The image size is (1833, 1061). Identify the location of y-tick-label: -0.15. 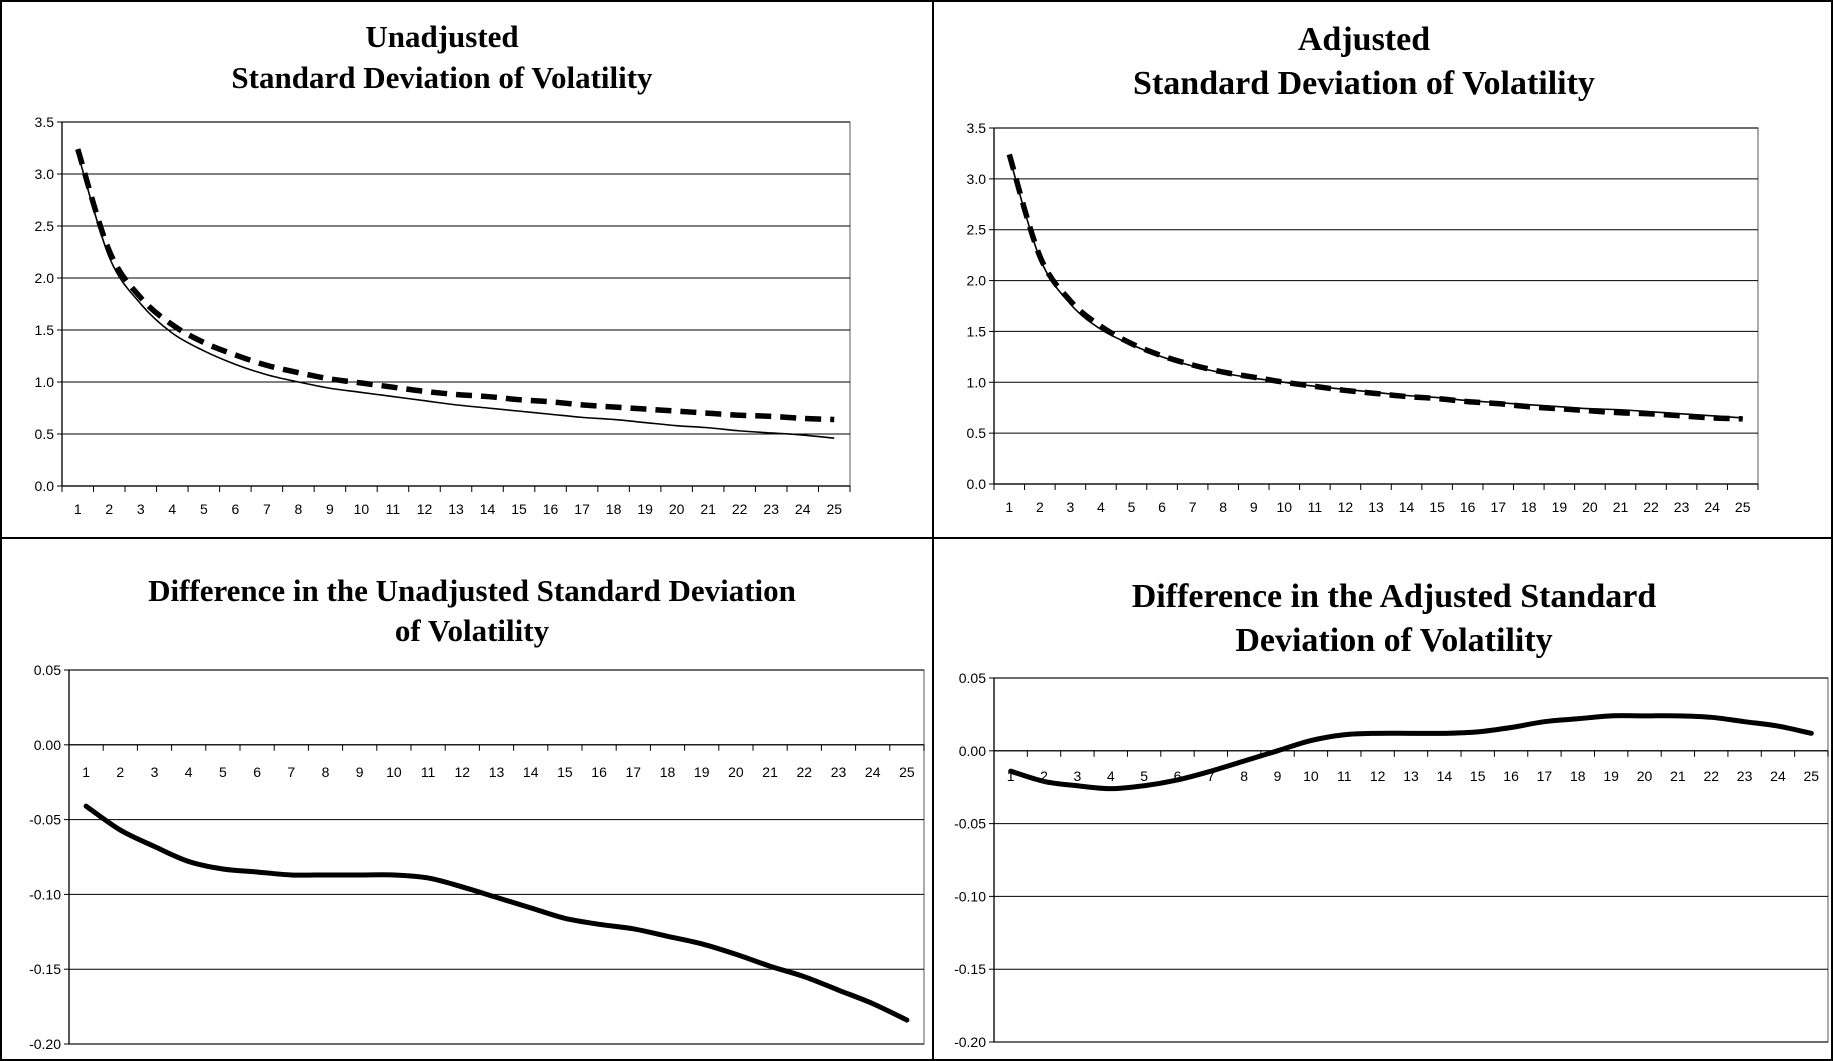
(970, 969).